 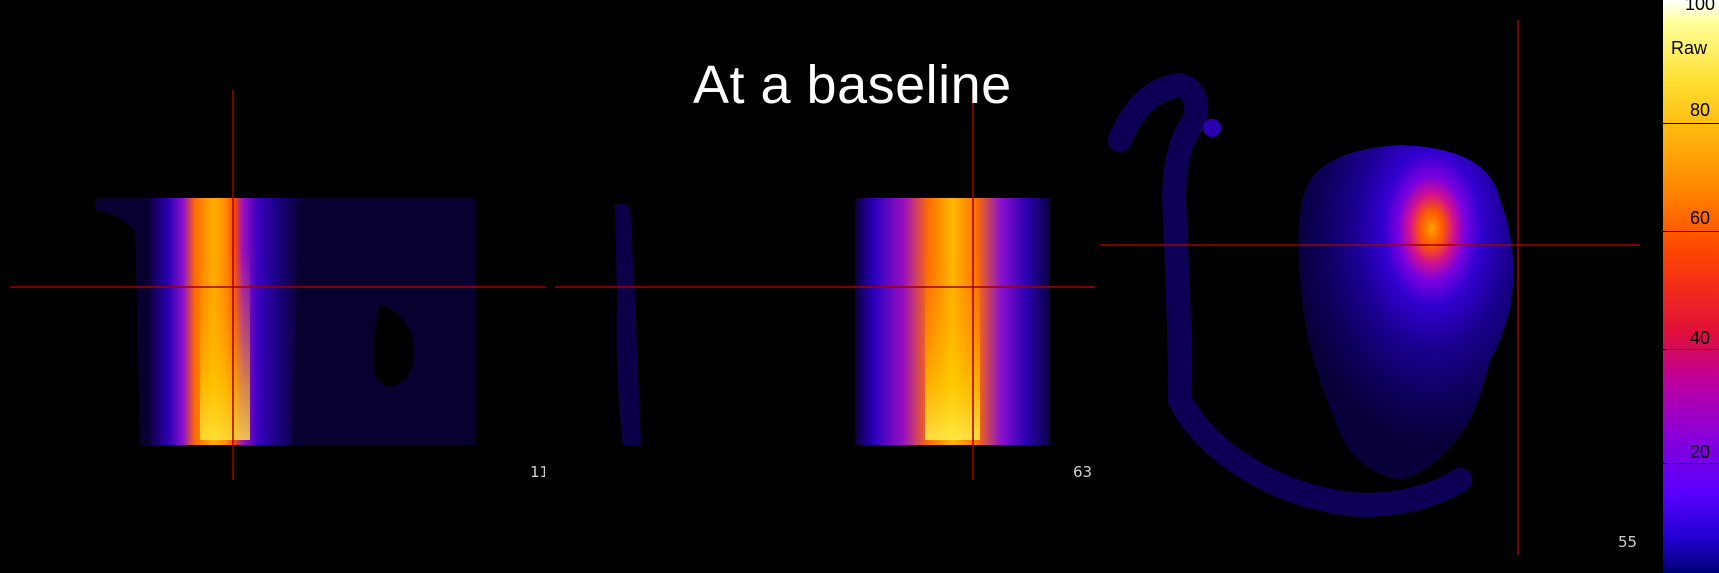 I want to click on slice-number: 55, so click(x=1628, y=542).